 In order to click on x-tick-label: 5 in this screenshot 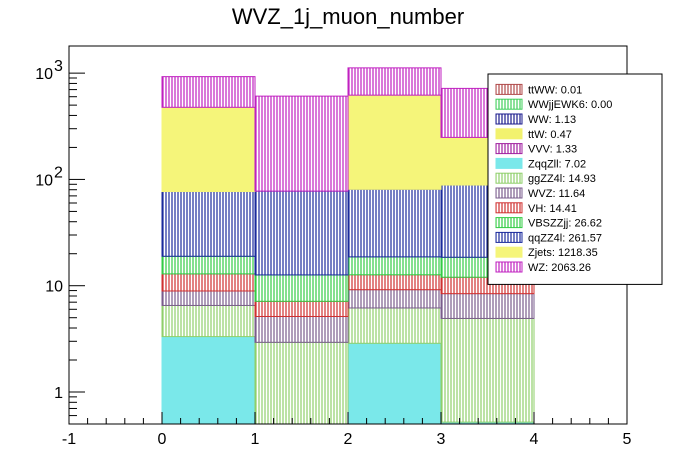, I will do `click(627, 439)`.